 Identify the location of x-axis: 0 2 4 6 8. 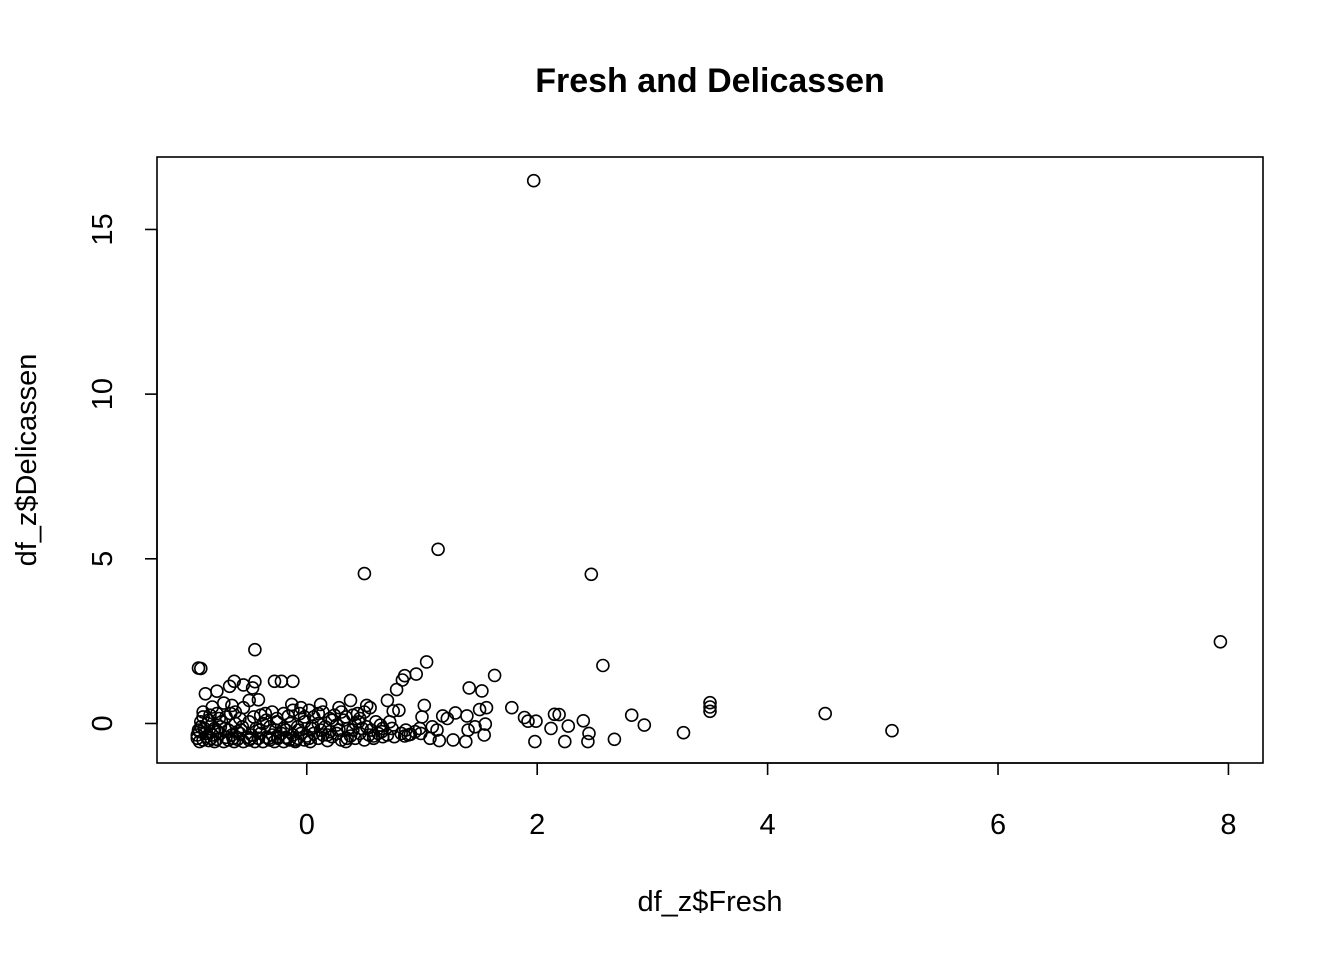
(768, 801).